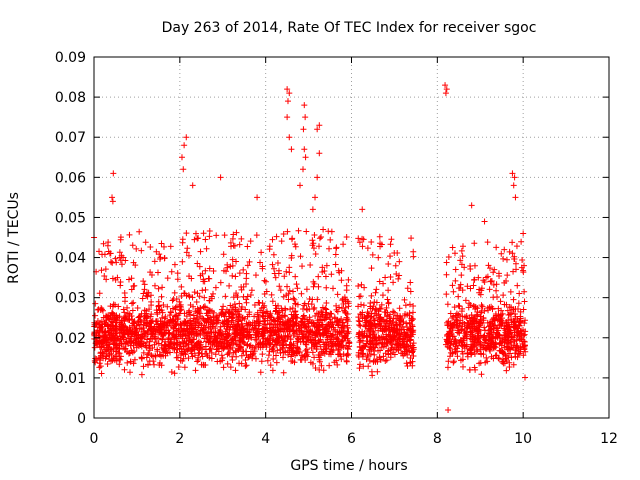  Describe the element at coordinates (70, 58) in the screenshot. I see `y-tick-label: 0.09` at that location.